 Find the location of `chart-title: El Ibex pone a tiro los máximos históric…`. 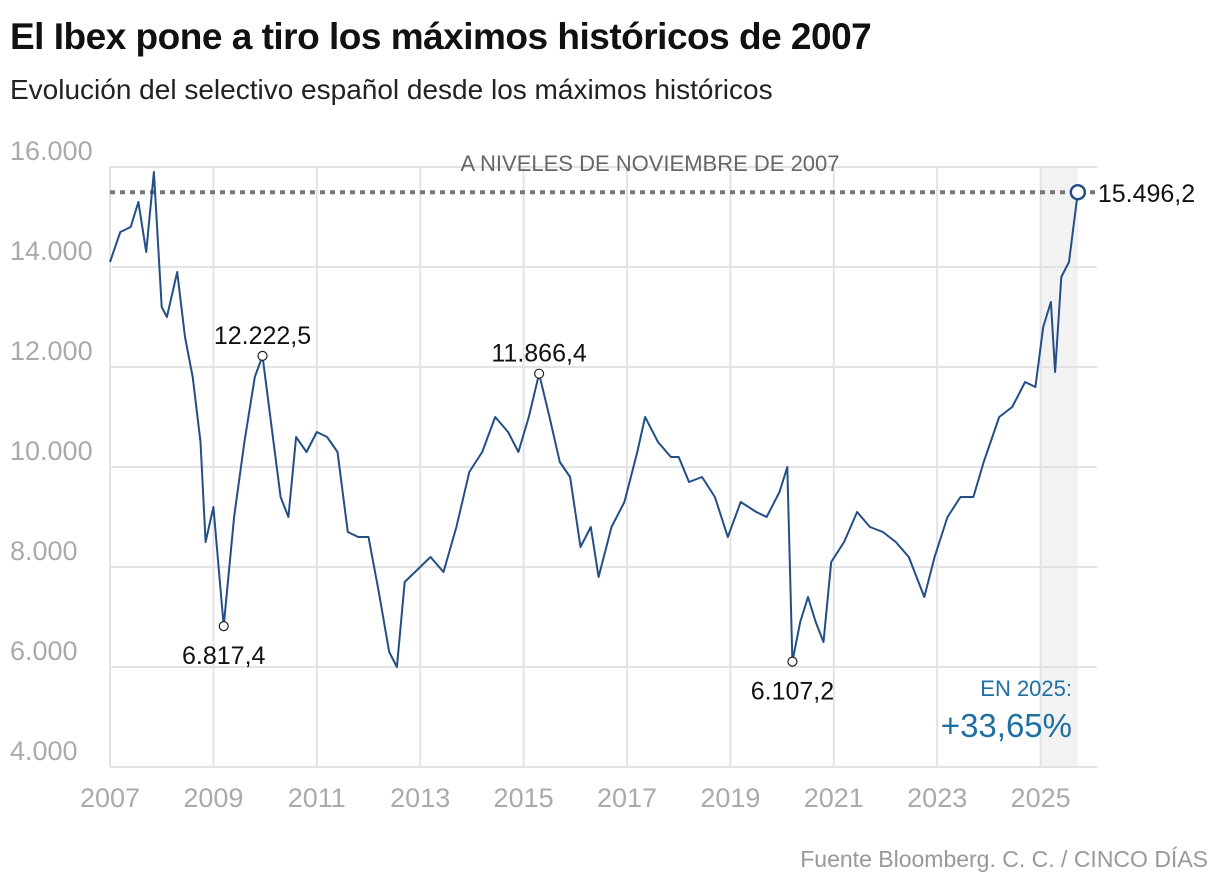

chart-title: El Ibex pone a tiro los máximos históric… is located at coordinates (441, 36).